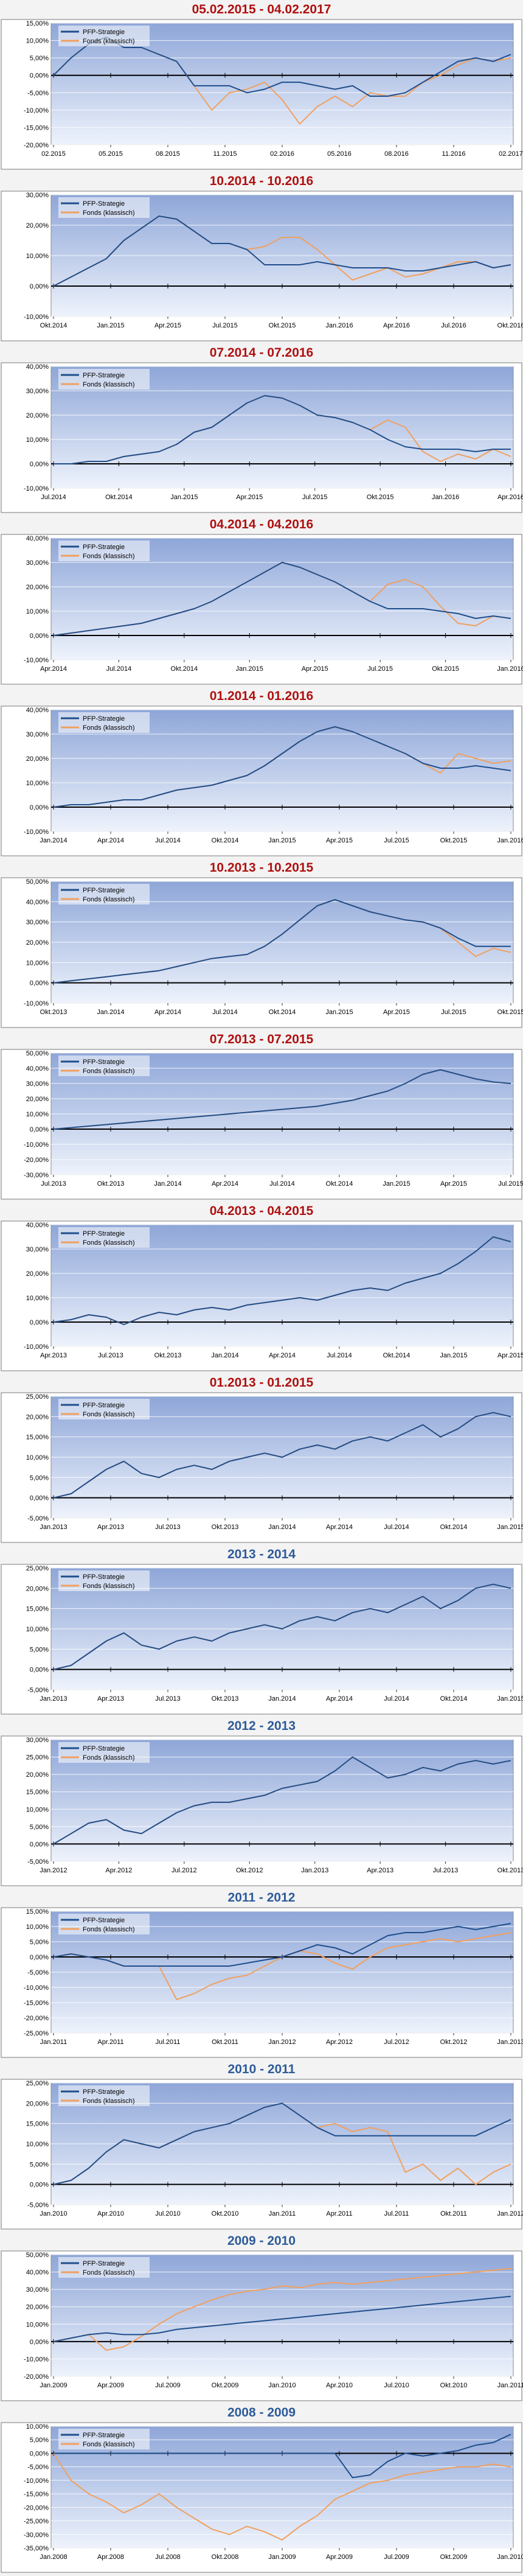  Describe the element at coordinates (282, 2557) in the screenshot. I see `x-tick-label: Jan.2009` at that location.